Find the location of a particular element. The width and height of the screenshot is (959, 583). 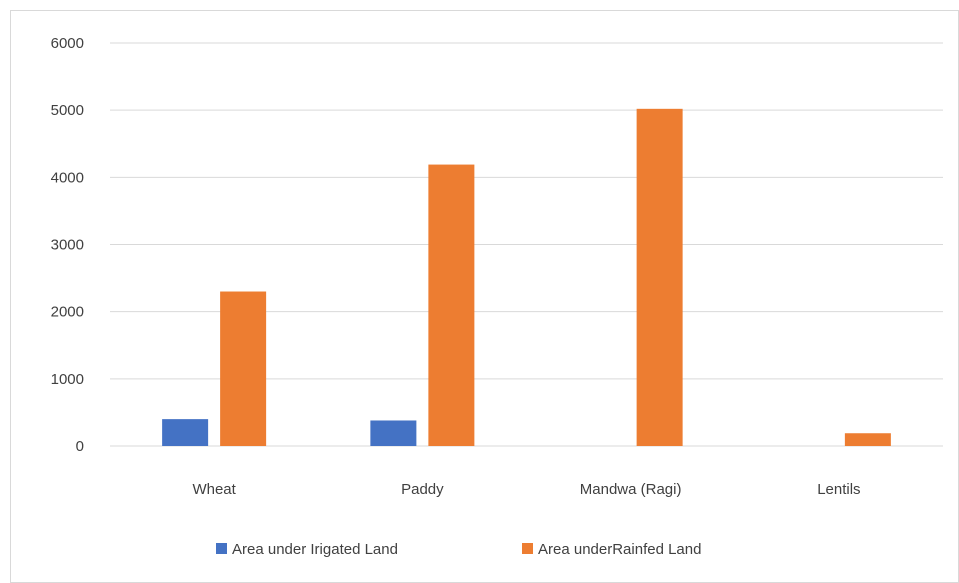

y-tick-label: 5000 is located at coordinates (67, 110).